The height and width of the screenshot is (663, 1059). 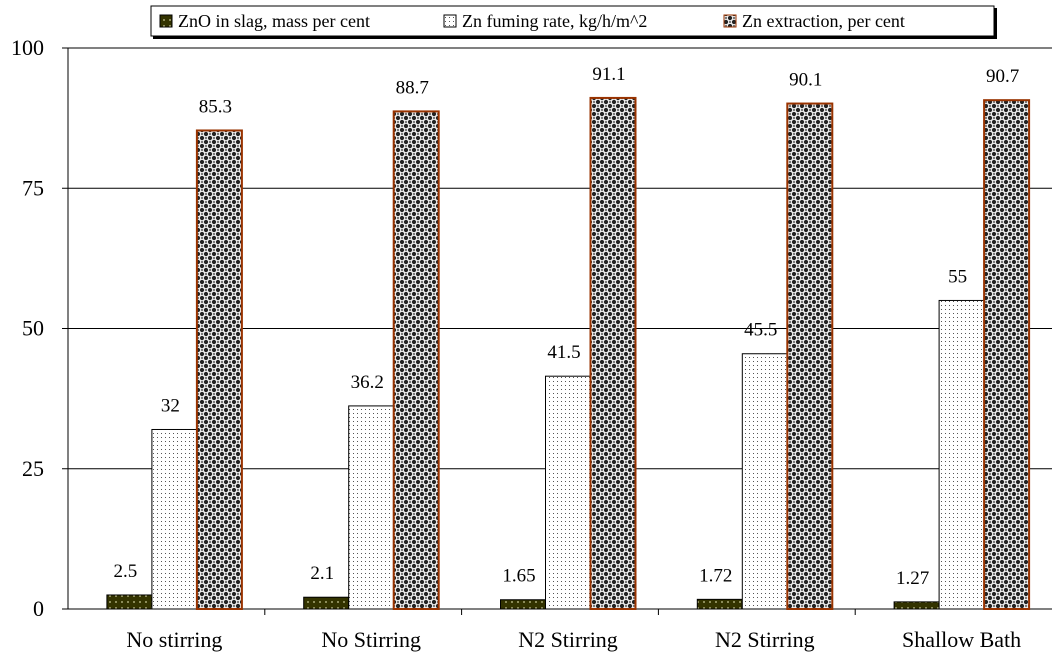 I want to click on data-label: 90.1, so click(x=805, y=80).